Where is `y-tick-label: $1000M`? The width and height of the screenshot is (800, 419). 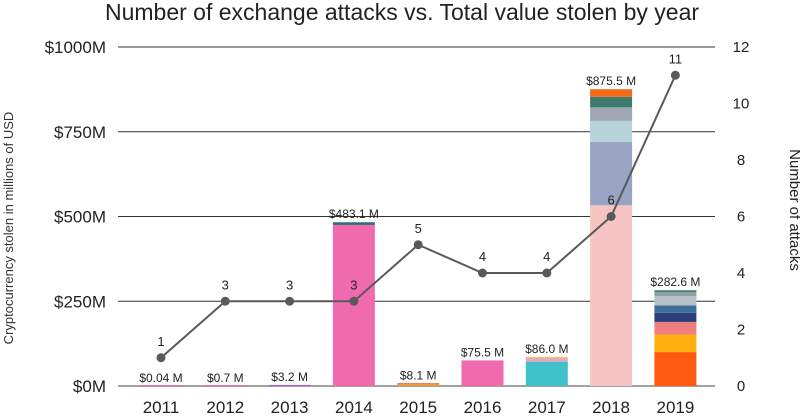 y-tick-label: $1000M is located at coordinates (75, 47).